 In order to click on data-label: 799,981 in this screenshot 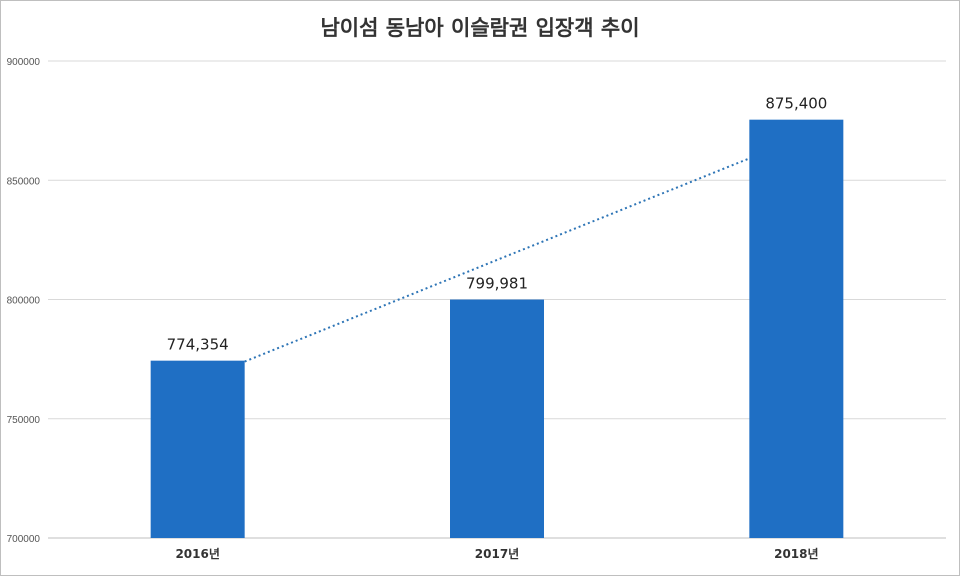, I will do `click(497, 284)`.